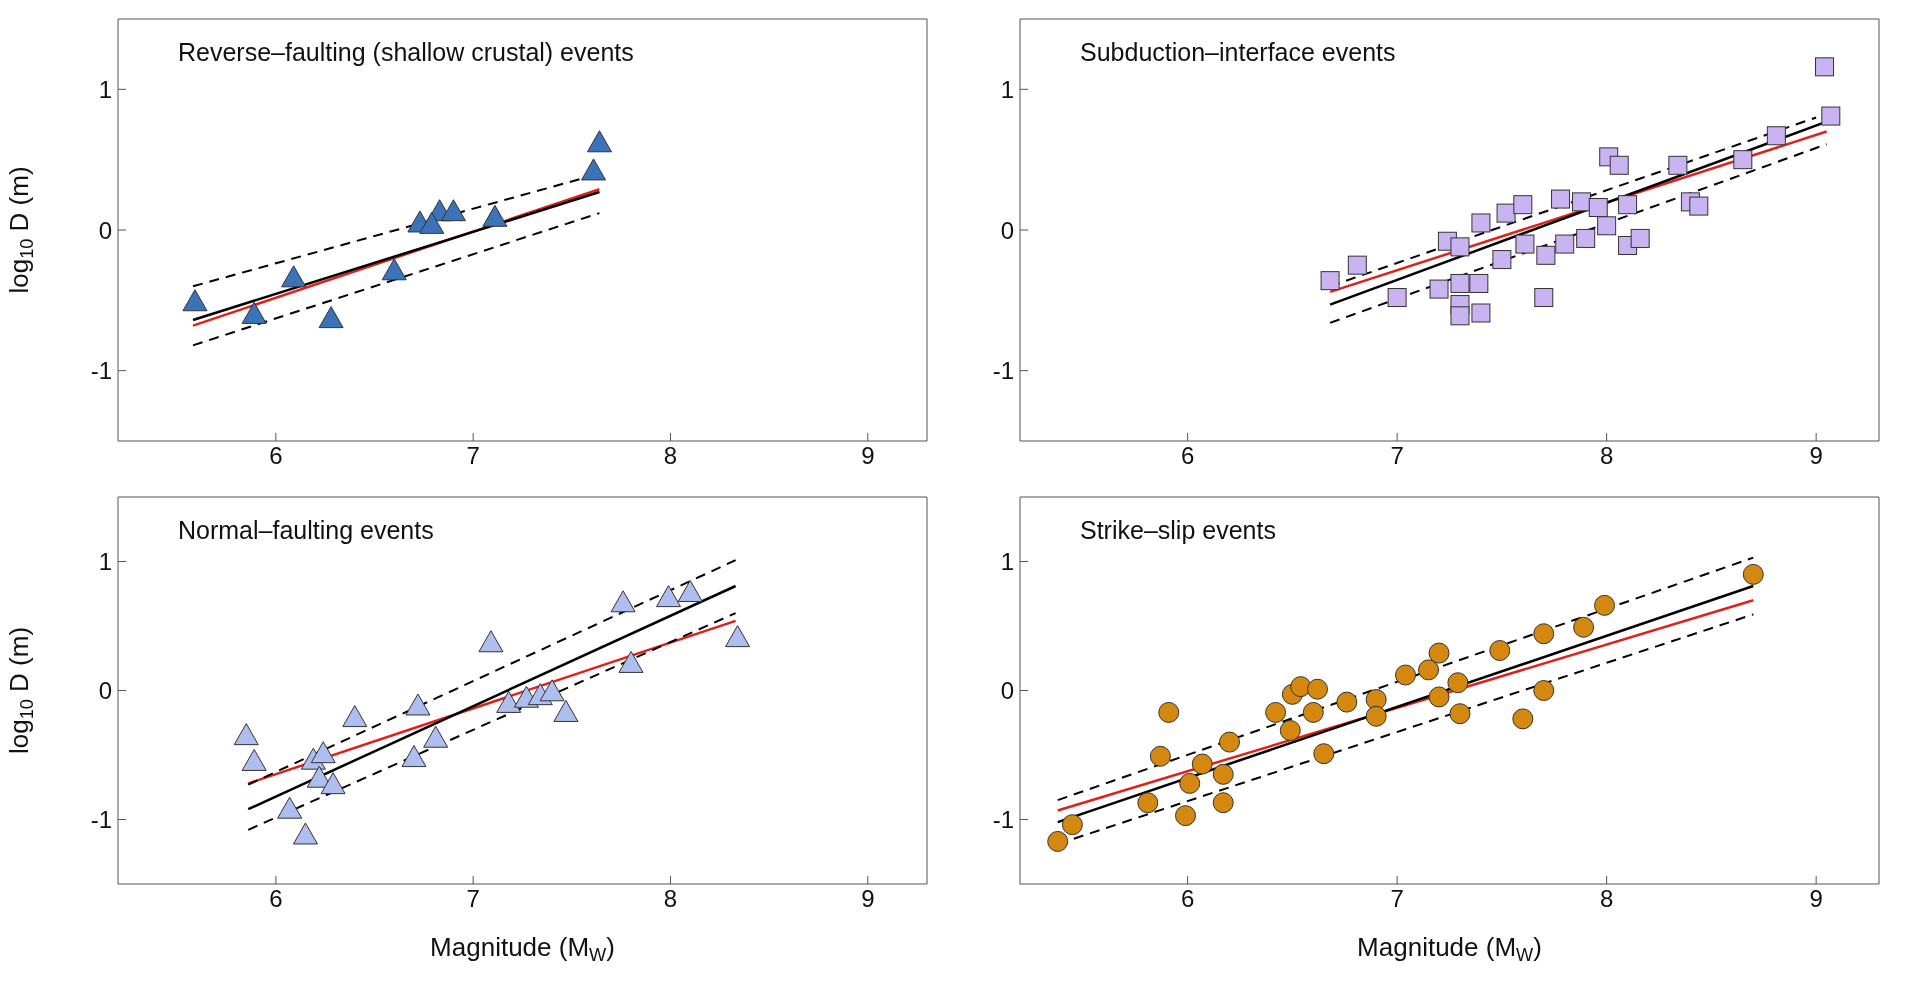 This screenshot has width=1912, height=982. Describe the element at coordinates (1178, 530) in the screenshot. I see `text: Strike–slip events` at that location.